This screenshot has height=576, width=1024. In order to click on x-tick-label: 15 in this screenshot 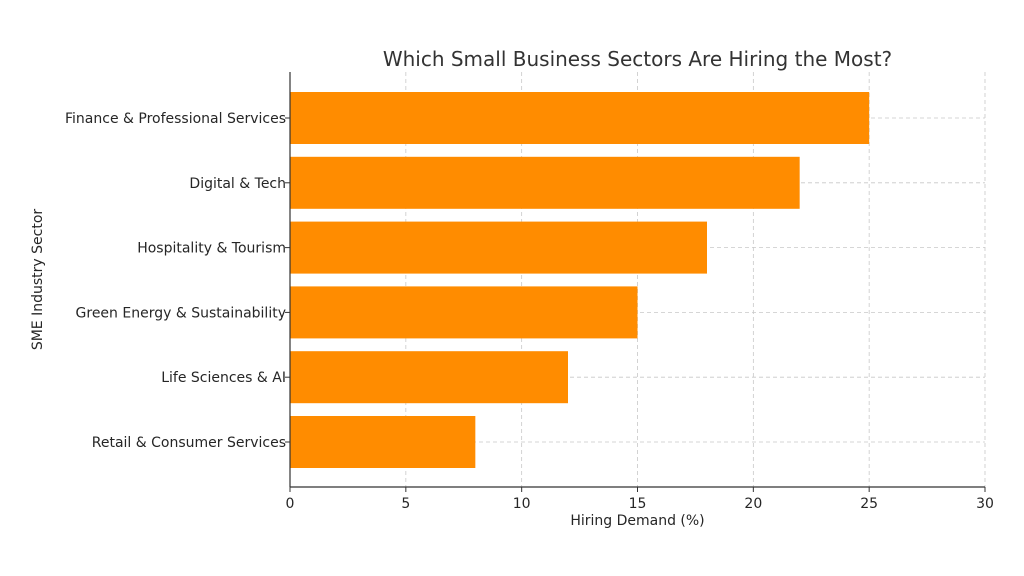, I will do `click(638, 504)`.